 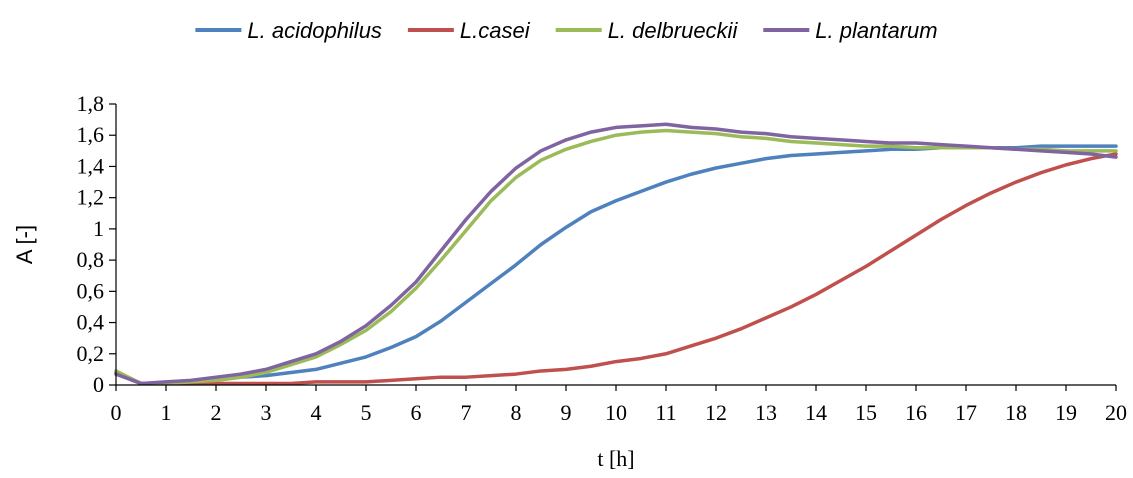 I want to click on legend-item-l-acidophilus: L. acidophilus, so click(x=288, y=30).